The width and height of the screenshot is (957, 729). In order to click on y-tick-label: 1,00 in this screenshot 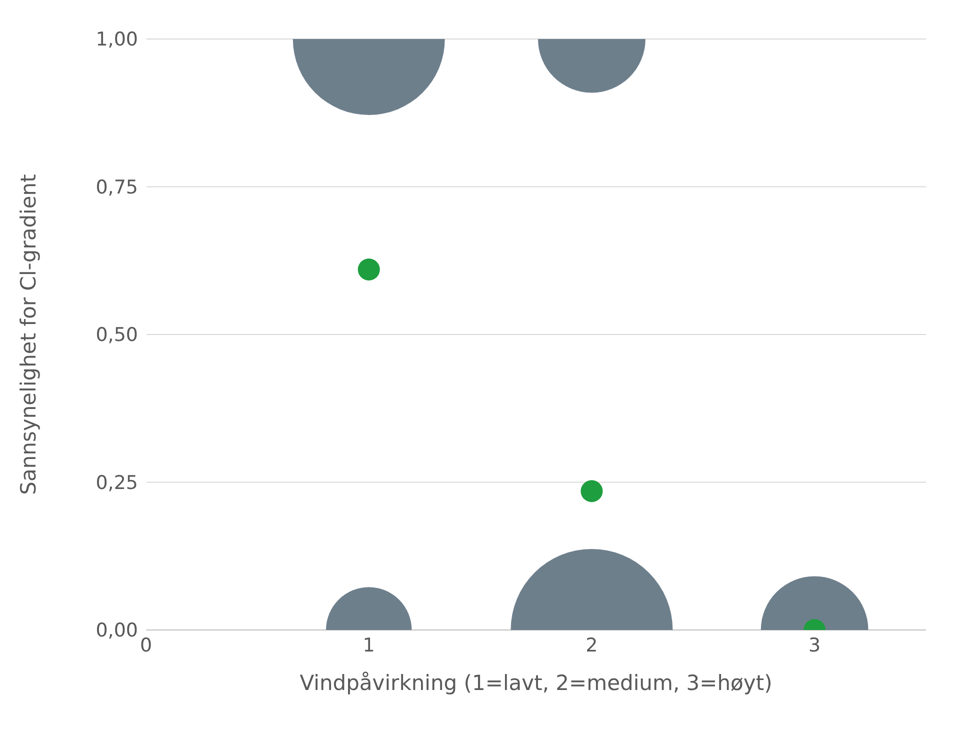, I will do `click(117, 39)`.